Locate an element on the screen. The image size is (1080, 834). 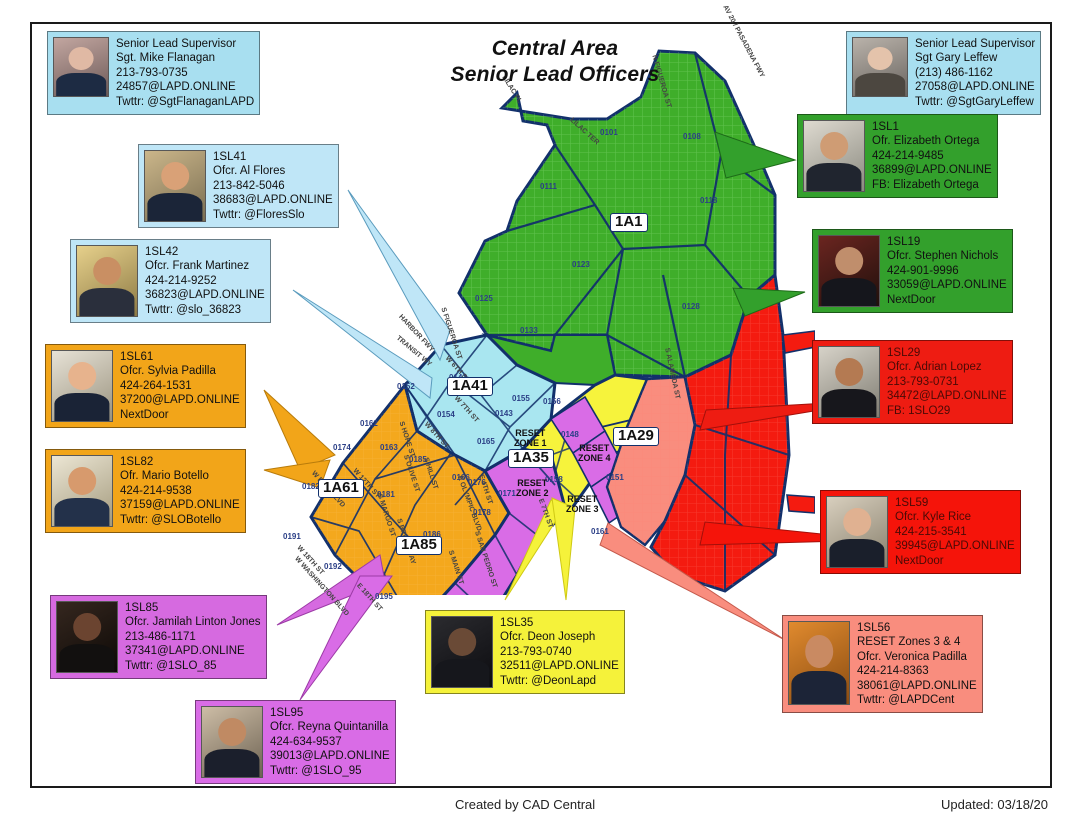
officer-email: 37159@LAPD.ONLINE is located at coordinates (180, 505).